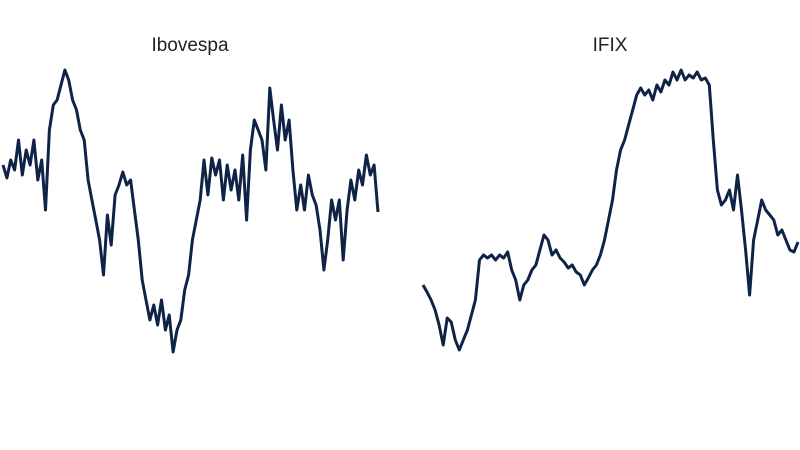 Image resolution: width=800 pixels, height=450 pixels. What do you see at coordinates (610, 45) in the screenshot?
I see `chart-title: IFIX` at bounding box center [610, 45].